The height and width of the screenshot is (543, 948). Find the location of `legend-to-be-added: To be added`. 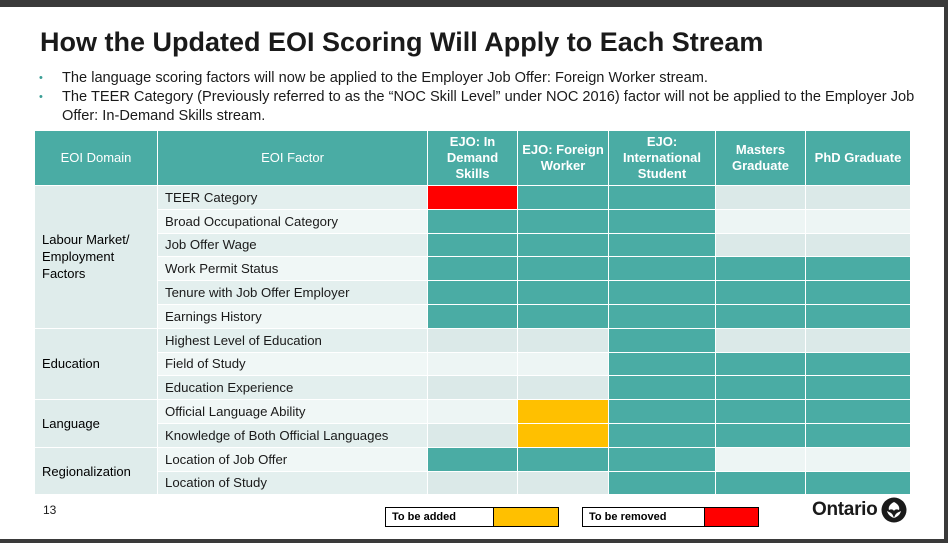

legend-to-be-added: To be added is located at coordinates (472, 517).